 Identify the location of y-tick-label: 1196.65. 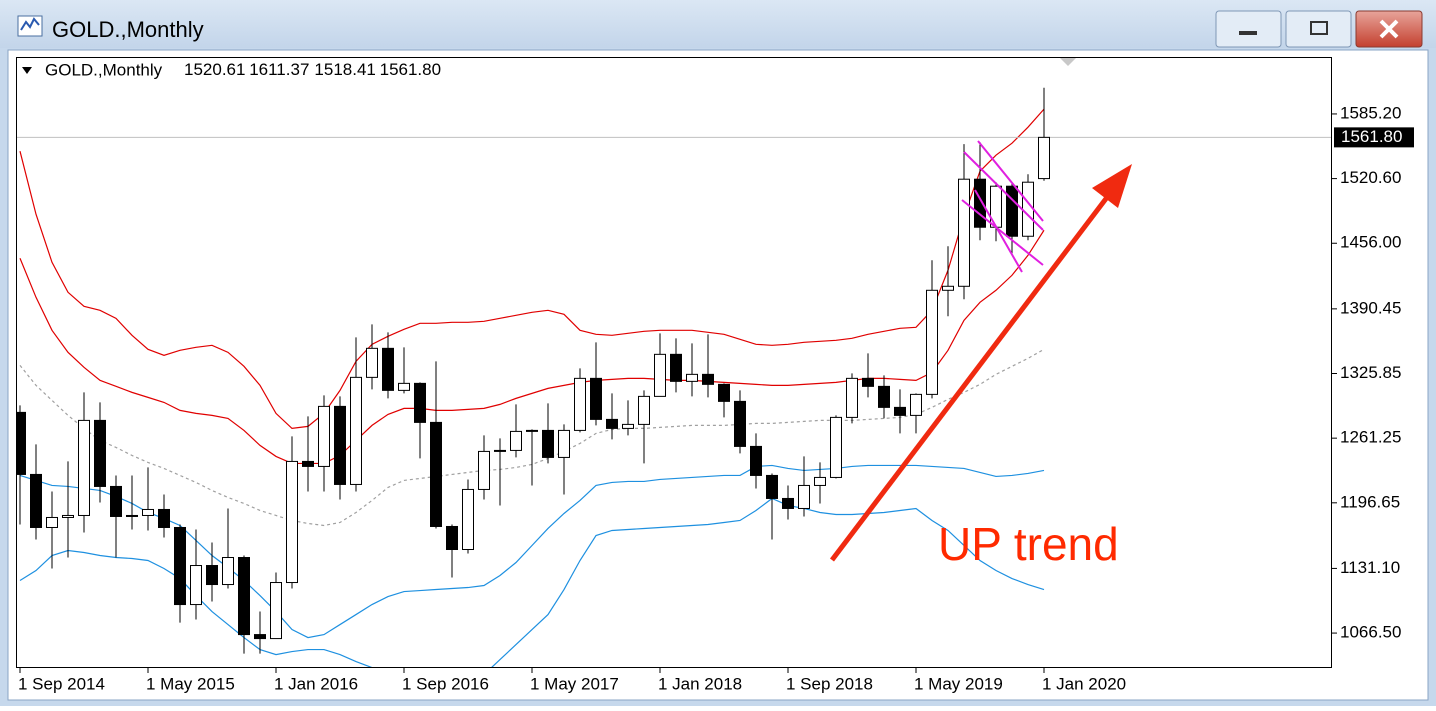
(1370, 501).